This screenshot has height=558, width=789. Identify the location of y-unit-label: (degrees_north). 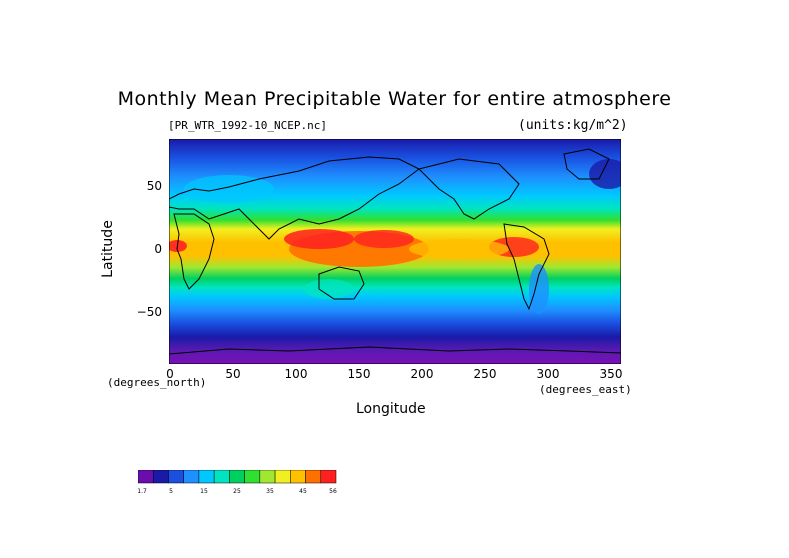
(157, 382).